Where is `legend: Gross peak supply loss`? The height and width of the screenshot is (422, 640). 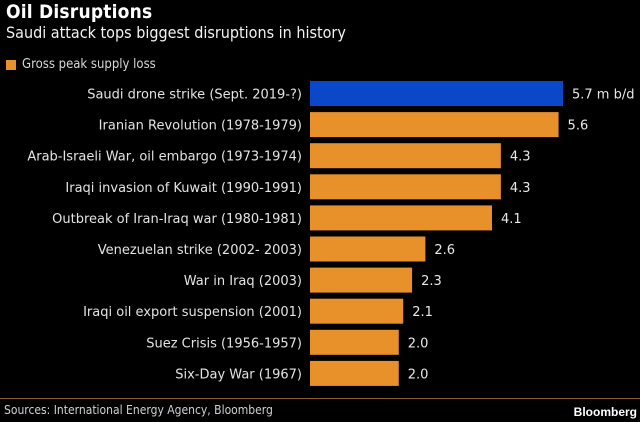 legend: Gross peak supply loss is located at coordinates (81, 64).